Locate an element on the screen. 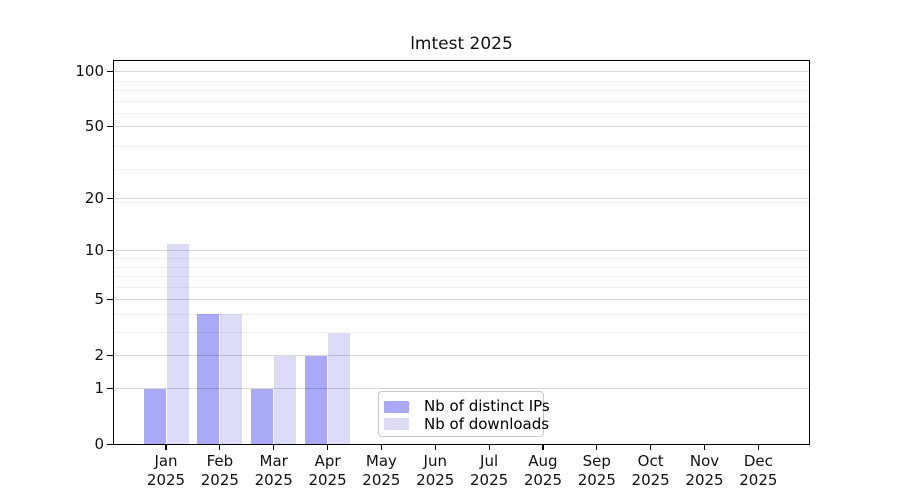  x-label-month: Dec is located at coordinates (758, 461).